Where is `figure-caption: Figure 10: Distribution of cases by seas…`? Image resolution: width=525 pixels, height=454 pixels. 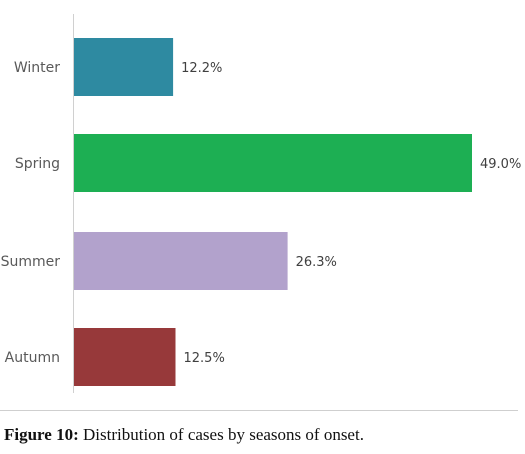
figure-caption: Figure 10: Distribution of cases by seas… is located at coordinates (184, 435).